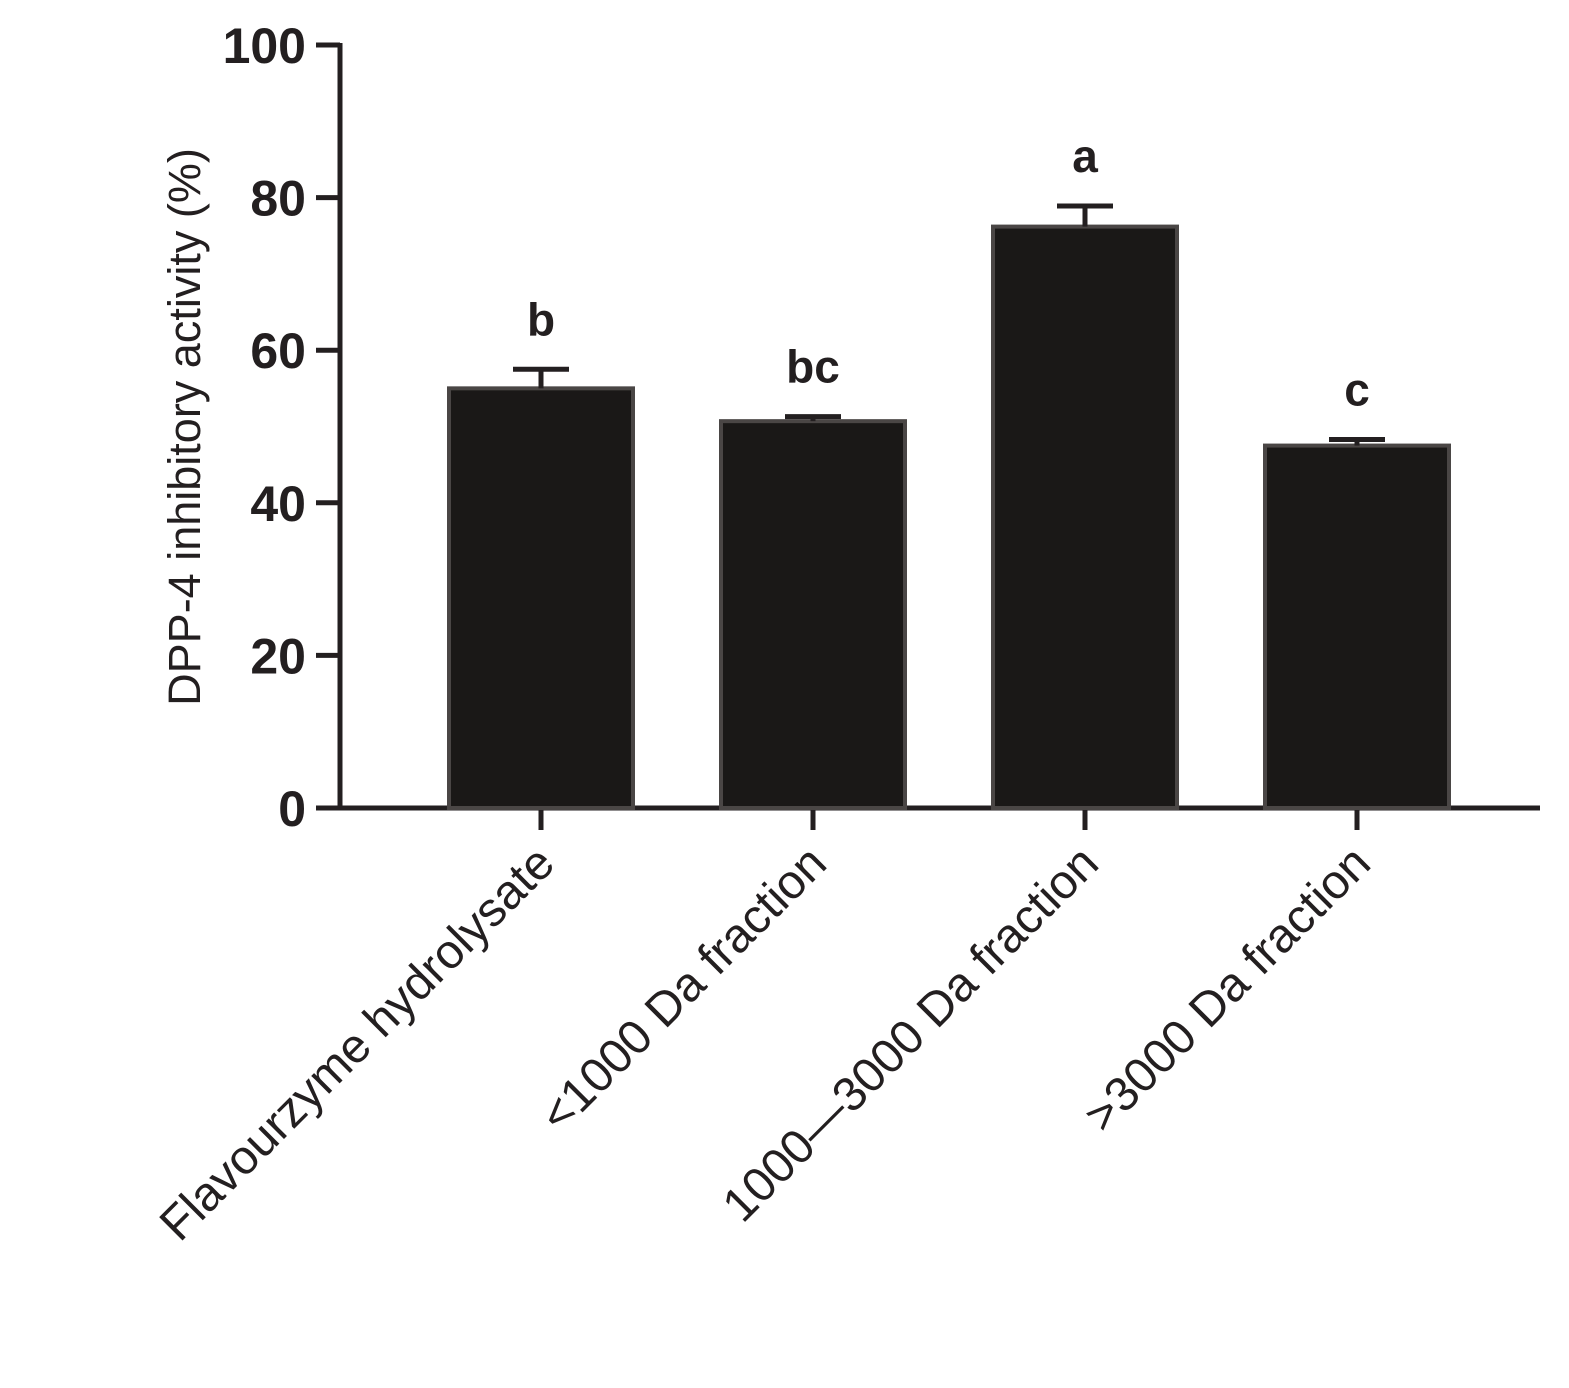 Image resolution: width=1569 pixels, height=1388 pixels. What do you see at coordinates (278, 199) in the screenshot?
I see `y-tick-label: 80` at bounding box center [278, 199].